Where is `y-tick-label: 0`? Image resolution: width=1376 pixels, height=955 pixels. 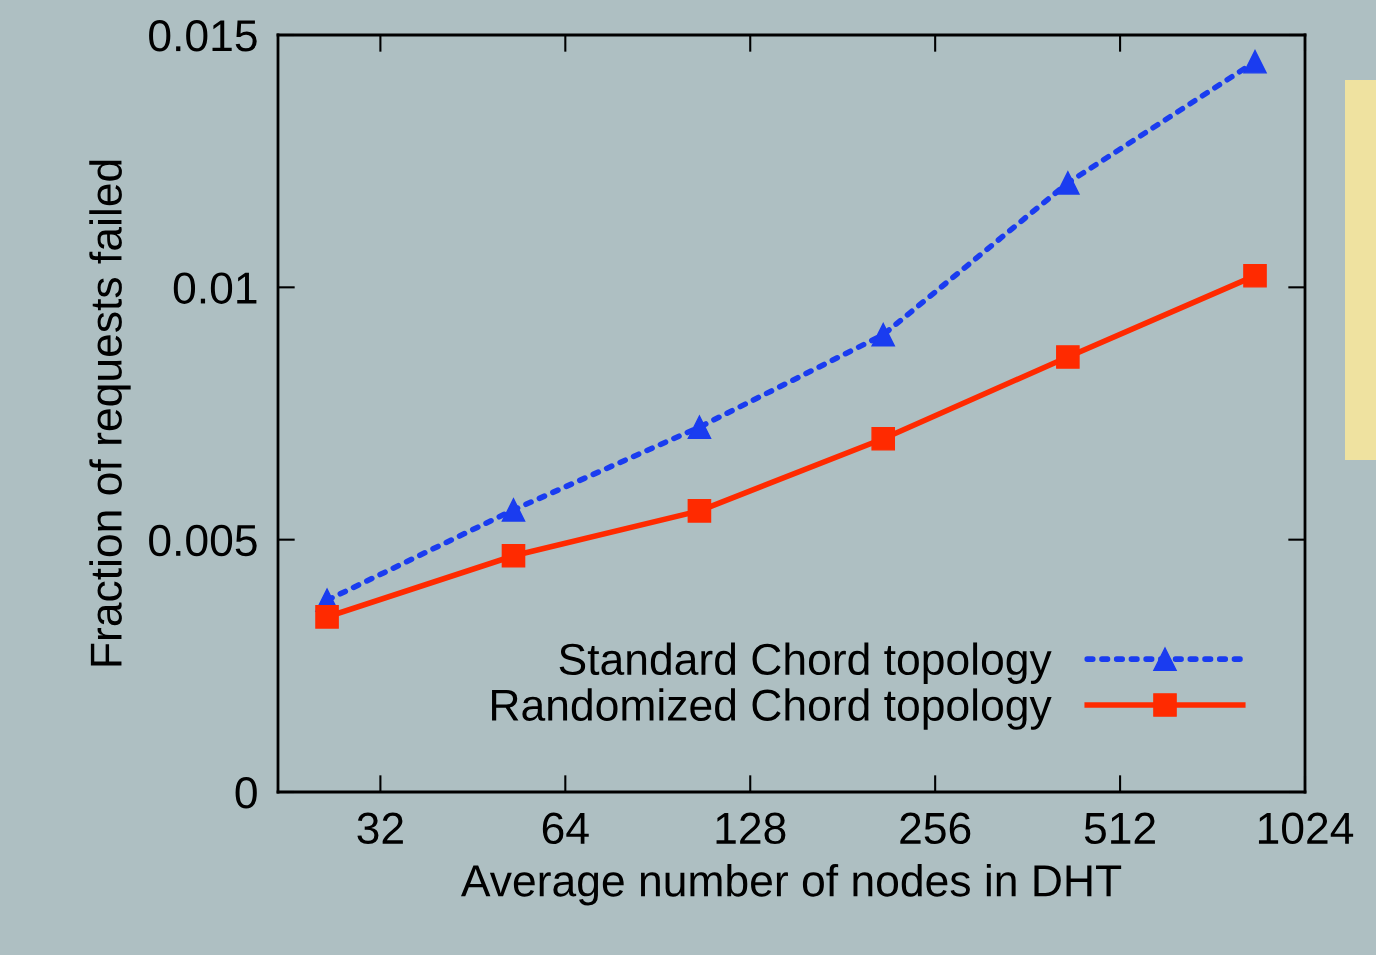 y-tick-label: 0 is located at coordinates (246, 793).